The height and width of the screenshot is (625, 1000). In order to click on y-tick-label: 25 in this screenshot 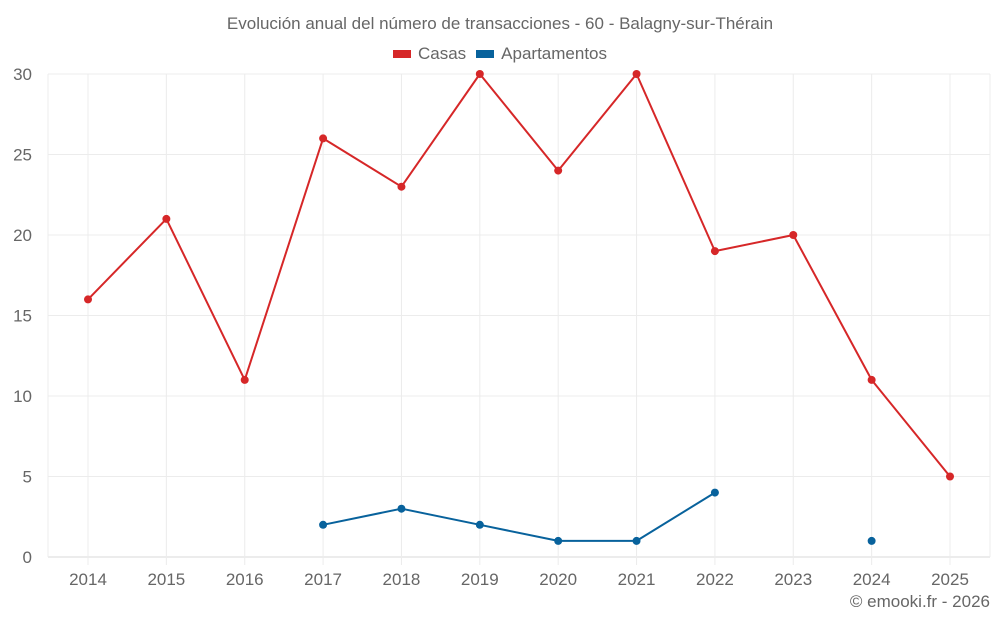, I will do `click(22, 155)`.